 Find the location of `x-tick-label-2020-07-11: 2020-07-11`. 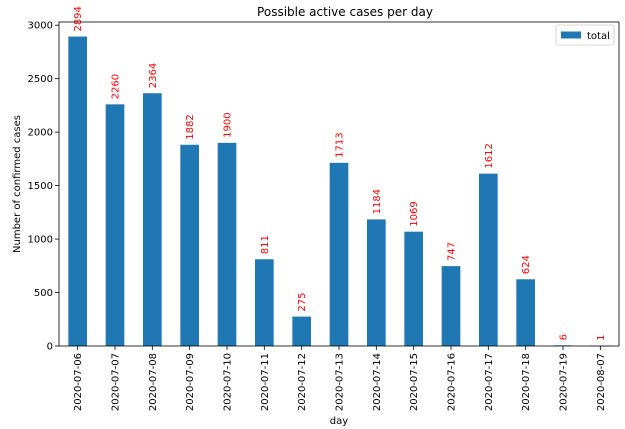

x-tick-label-2020-07-11: 2020-07-11 is located at coordinates (265, 382).